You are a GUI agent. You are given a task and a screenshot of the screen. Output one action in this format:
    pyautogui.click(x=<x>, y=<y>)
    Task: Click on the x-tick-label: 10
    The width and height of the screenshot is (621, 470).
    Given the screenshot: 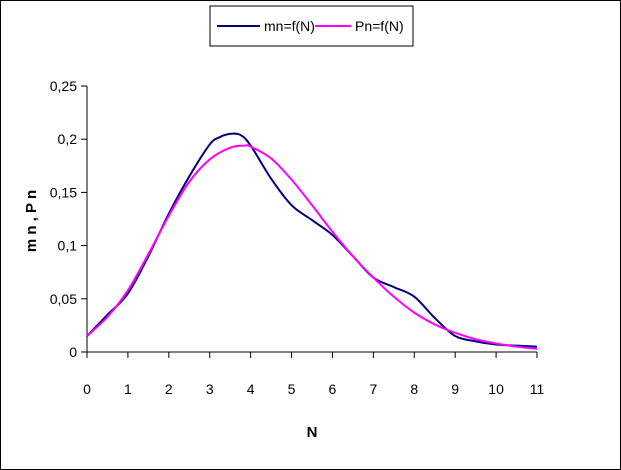 What is the action you would take?
    pyautogui.click(x=496, y=389)
    